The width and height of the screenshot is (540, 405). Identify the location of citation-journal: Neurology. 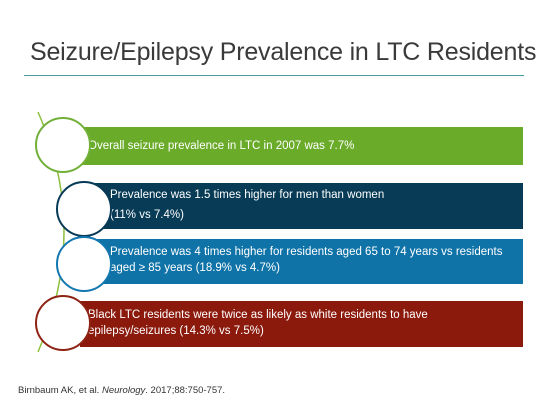
(123, 390).